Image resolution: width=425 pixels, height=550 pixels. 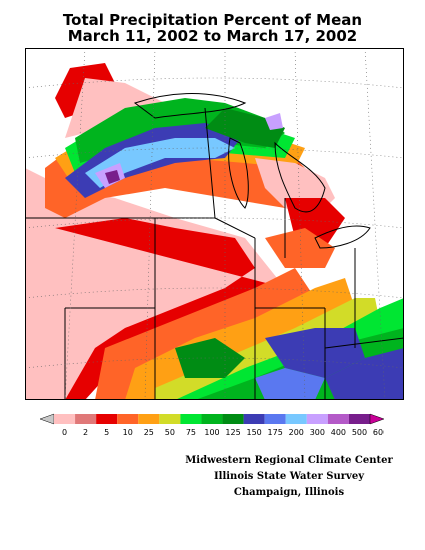 I want to click on legend-label: 600, so click(x=378, y=432).